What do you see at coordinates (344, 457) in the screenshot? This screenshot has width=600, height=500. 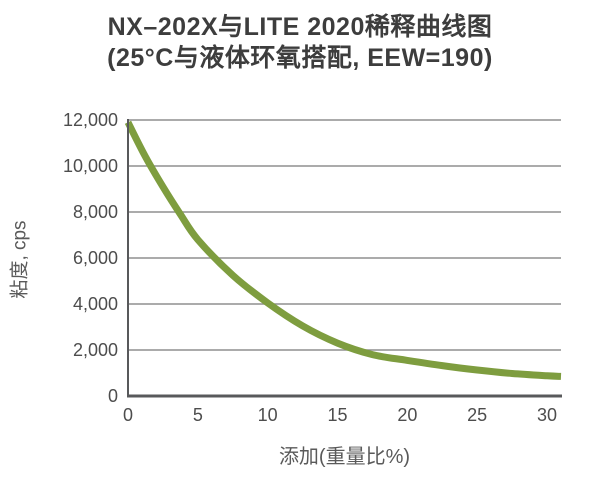 I see `x-axis-title: 添加(重量比%)` at bounding box center [344, 457].